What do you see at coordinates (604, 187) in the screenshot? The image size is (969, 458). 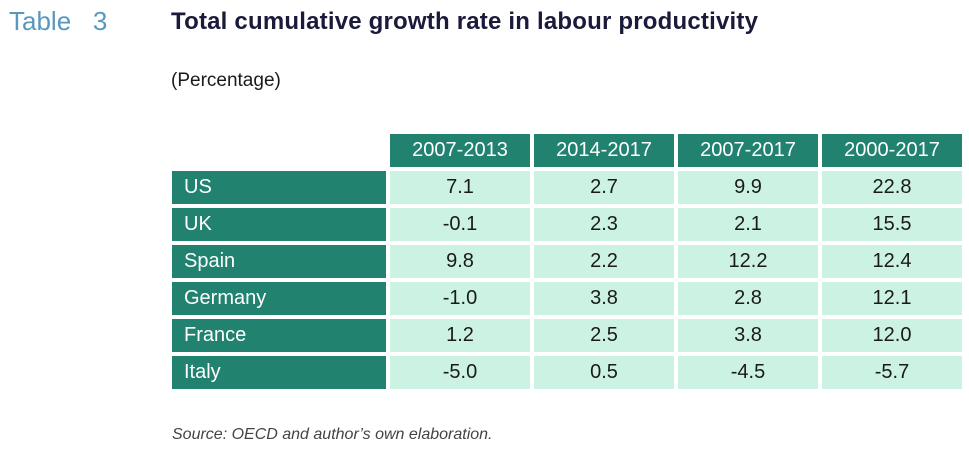 I see `table-cell: 2.7` at bounding box center [604, 187].